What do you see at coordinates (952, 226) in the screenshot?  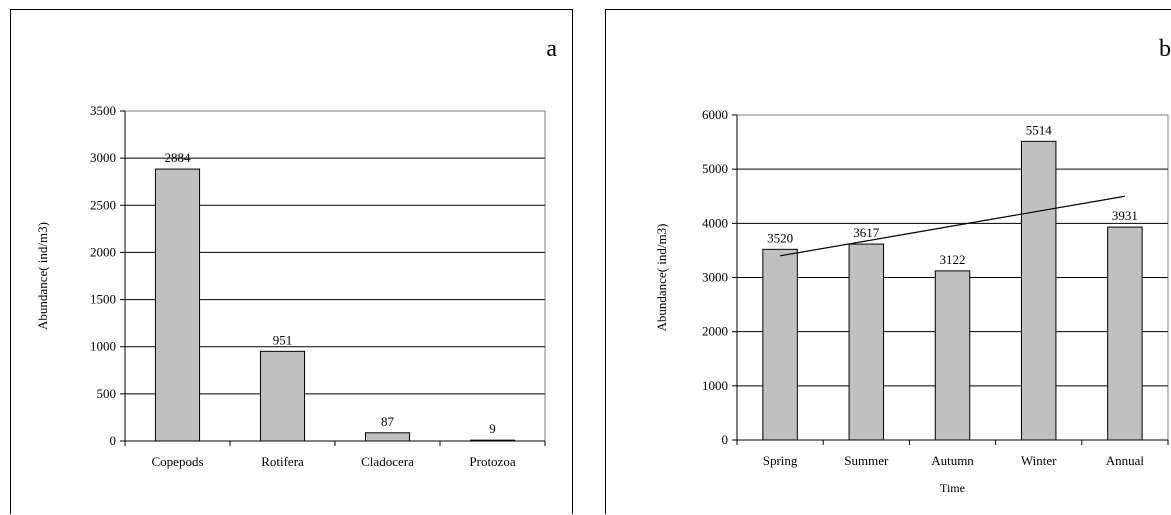 I see `chart-b-trendline` at bounding box center [952, 226].